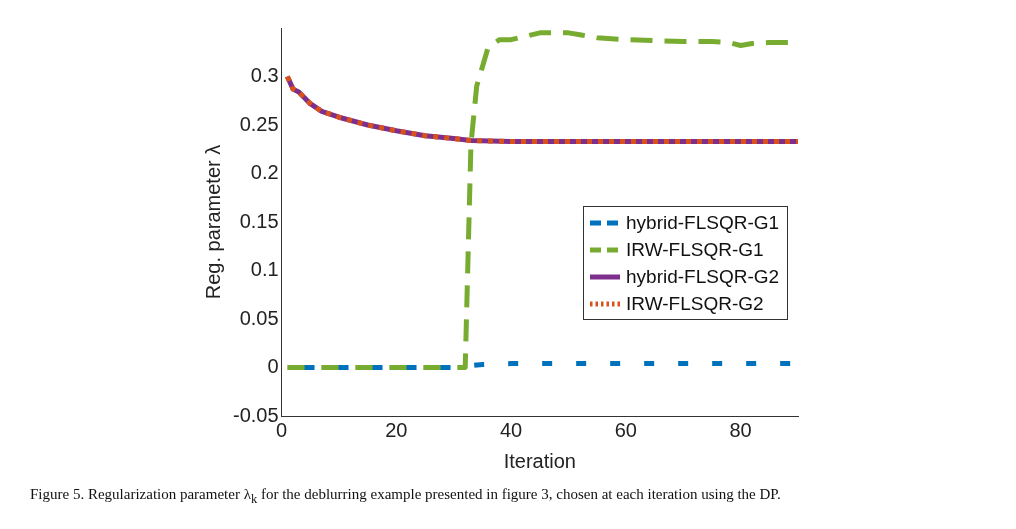  Describe the element at coordinates (695, 249) in the screenshot. I see `legend-label: IRW-FLSQR-G1` at that location.